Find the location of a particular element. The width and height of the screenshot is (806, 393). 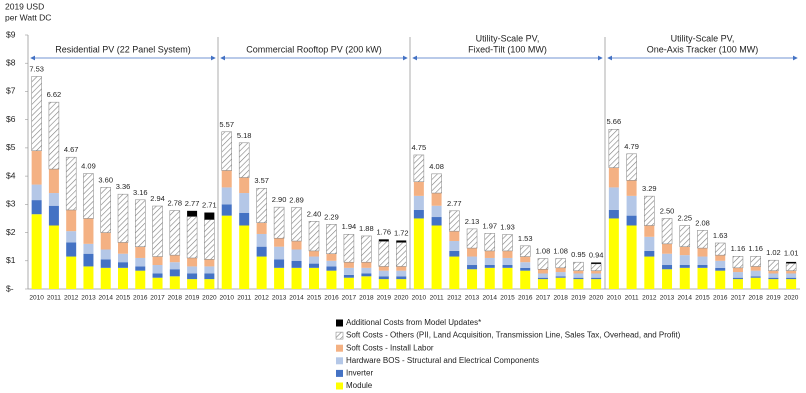

legend-label: Inverter is located at coordinates (359, 373).